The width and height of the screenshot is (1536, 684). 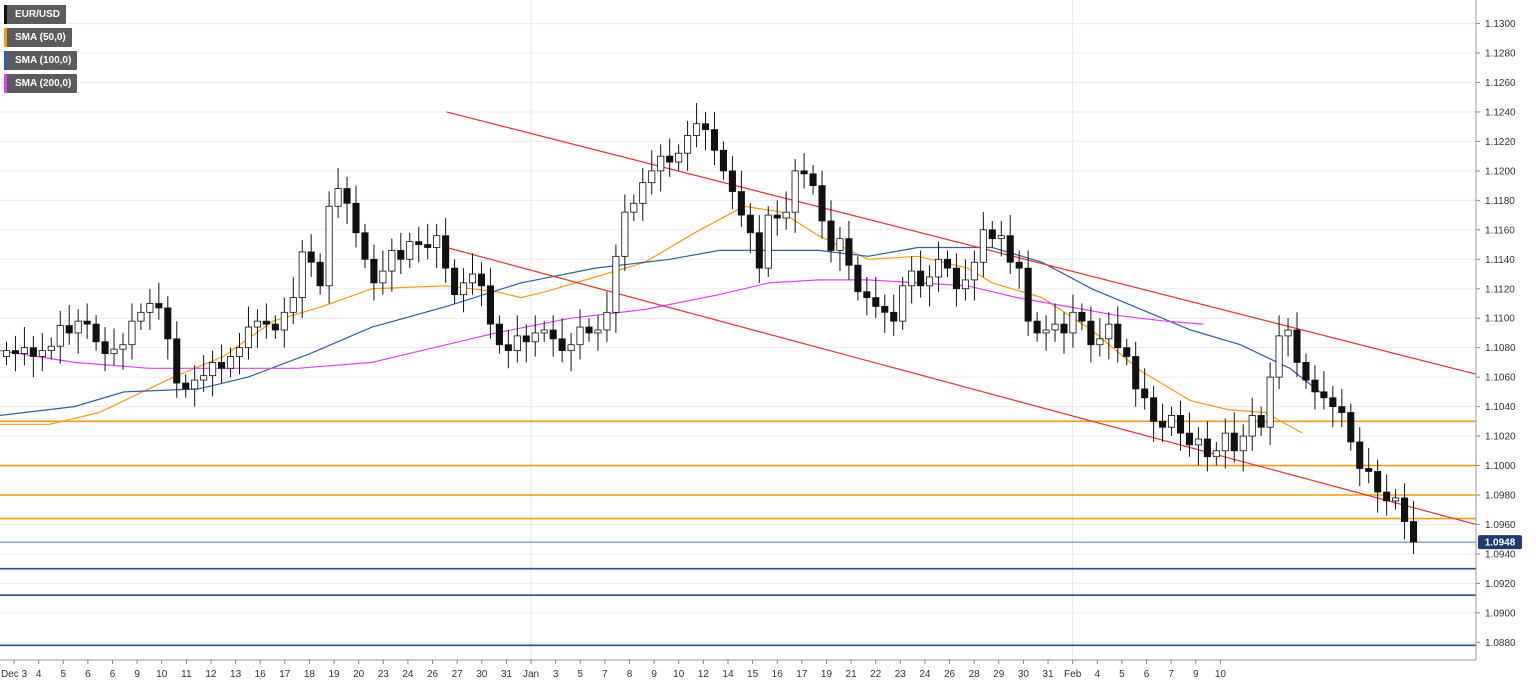 I want to click on legend-item-sma50: SMA (50,0), so click(x=38, y=37).